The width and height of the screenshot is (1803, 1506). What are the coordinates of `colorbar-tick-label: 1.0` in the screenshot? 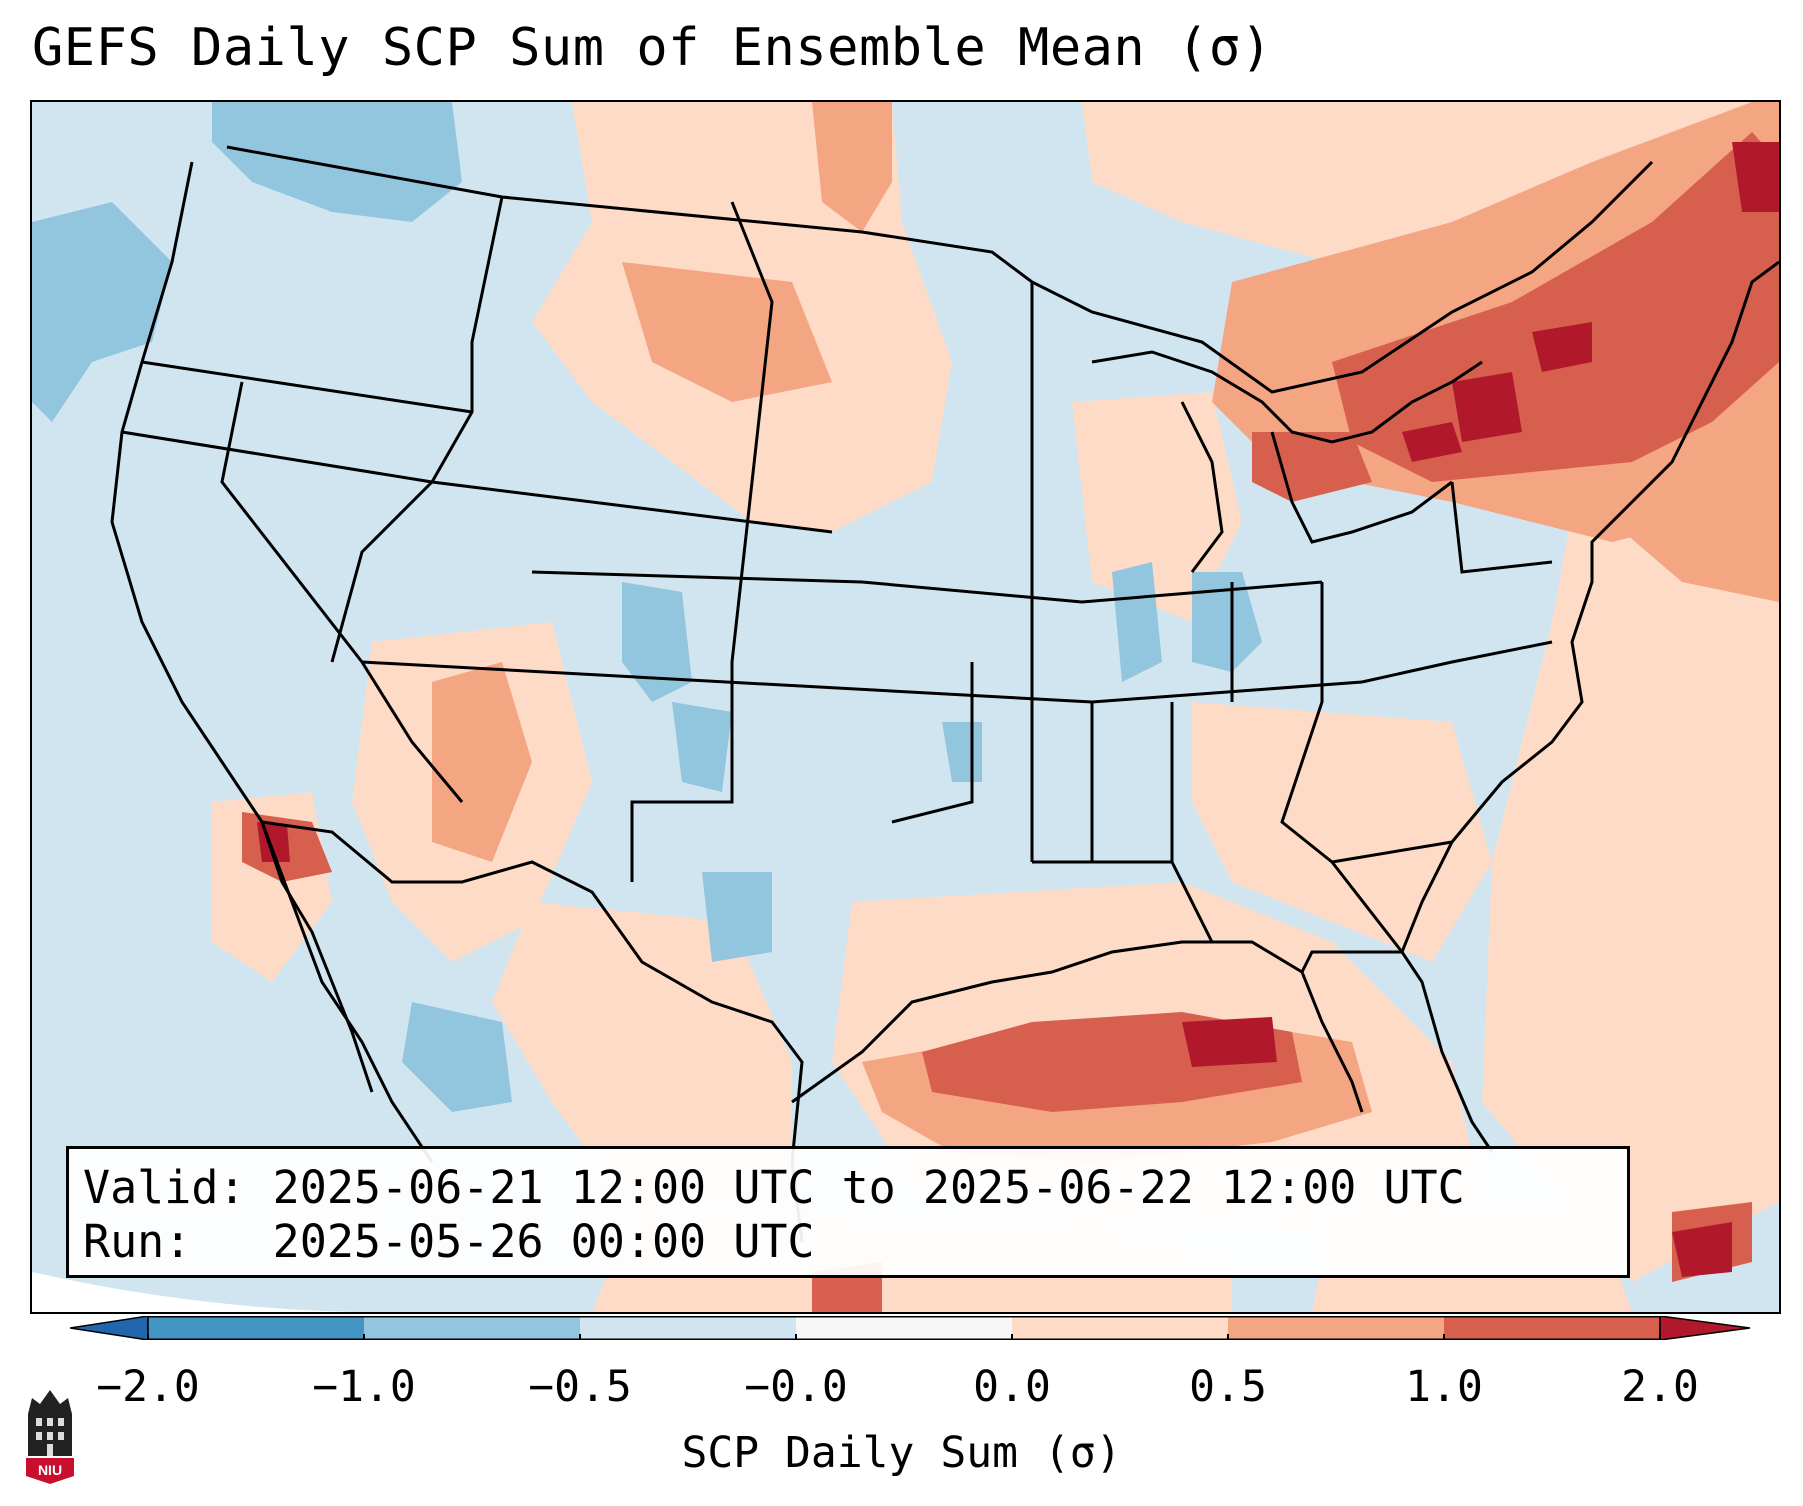 It's located at (1444, 1387).